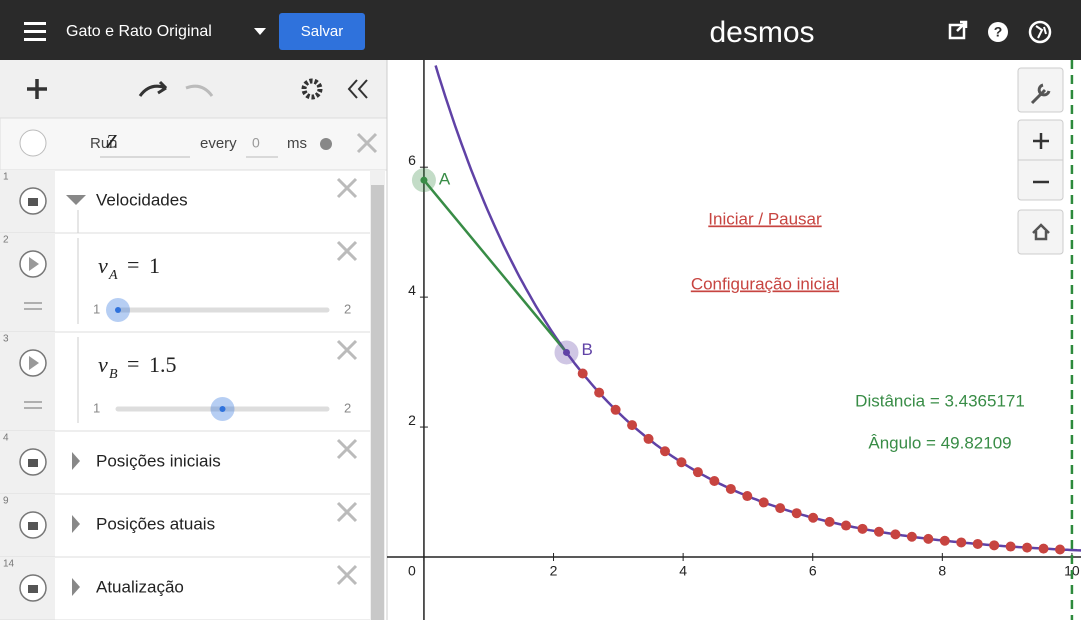 This screenshot has width=1081, height=620. What do you see at coordinates (566, 352) in the screenshot?
I see `point-b` at bounding box center [566, 352].